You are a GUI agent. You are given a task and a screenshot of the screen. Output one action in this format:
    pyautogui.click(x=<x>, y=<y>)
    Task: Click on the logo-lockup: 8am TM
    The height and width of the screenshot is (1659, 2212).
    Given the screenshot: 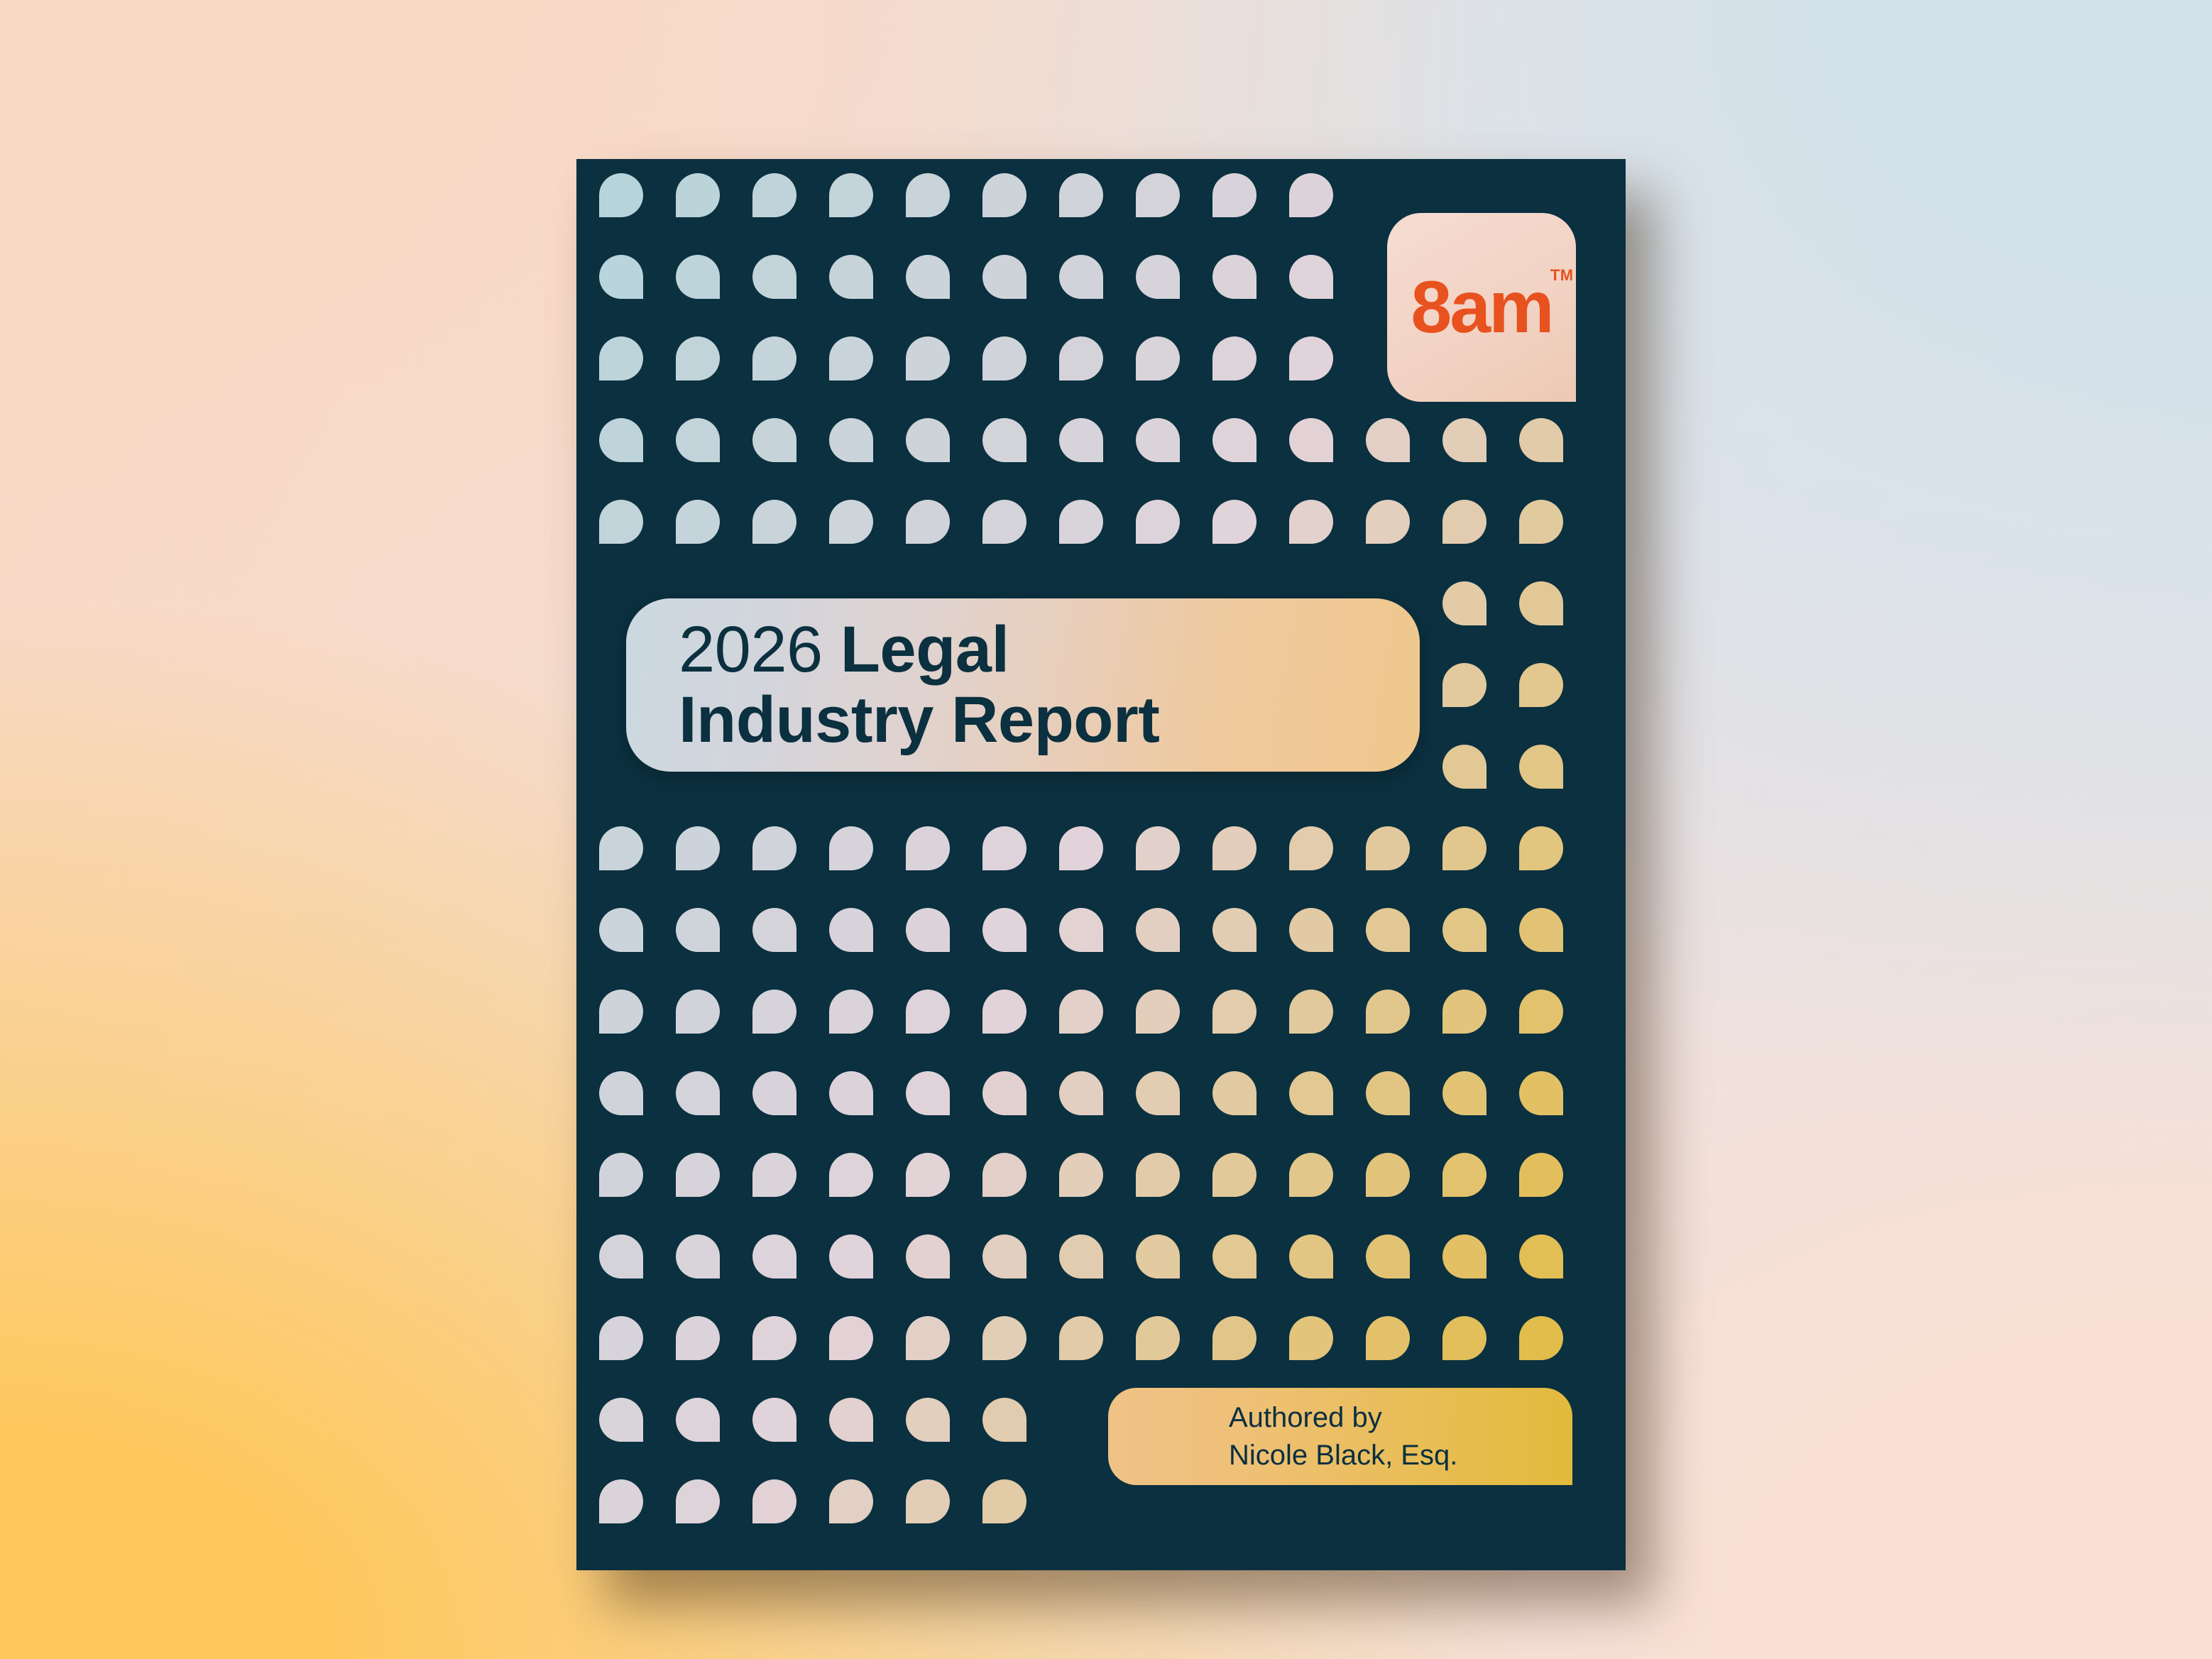 What is the action you would take?
    pyautogui.click(x=1492, y=307)
    